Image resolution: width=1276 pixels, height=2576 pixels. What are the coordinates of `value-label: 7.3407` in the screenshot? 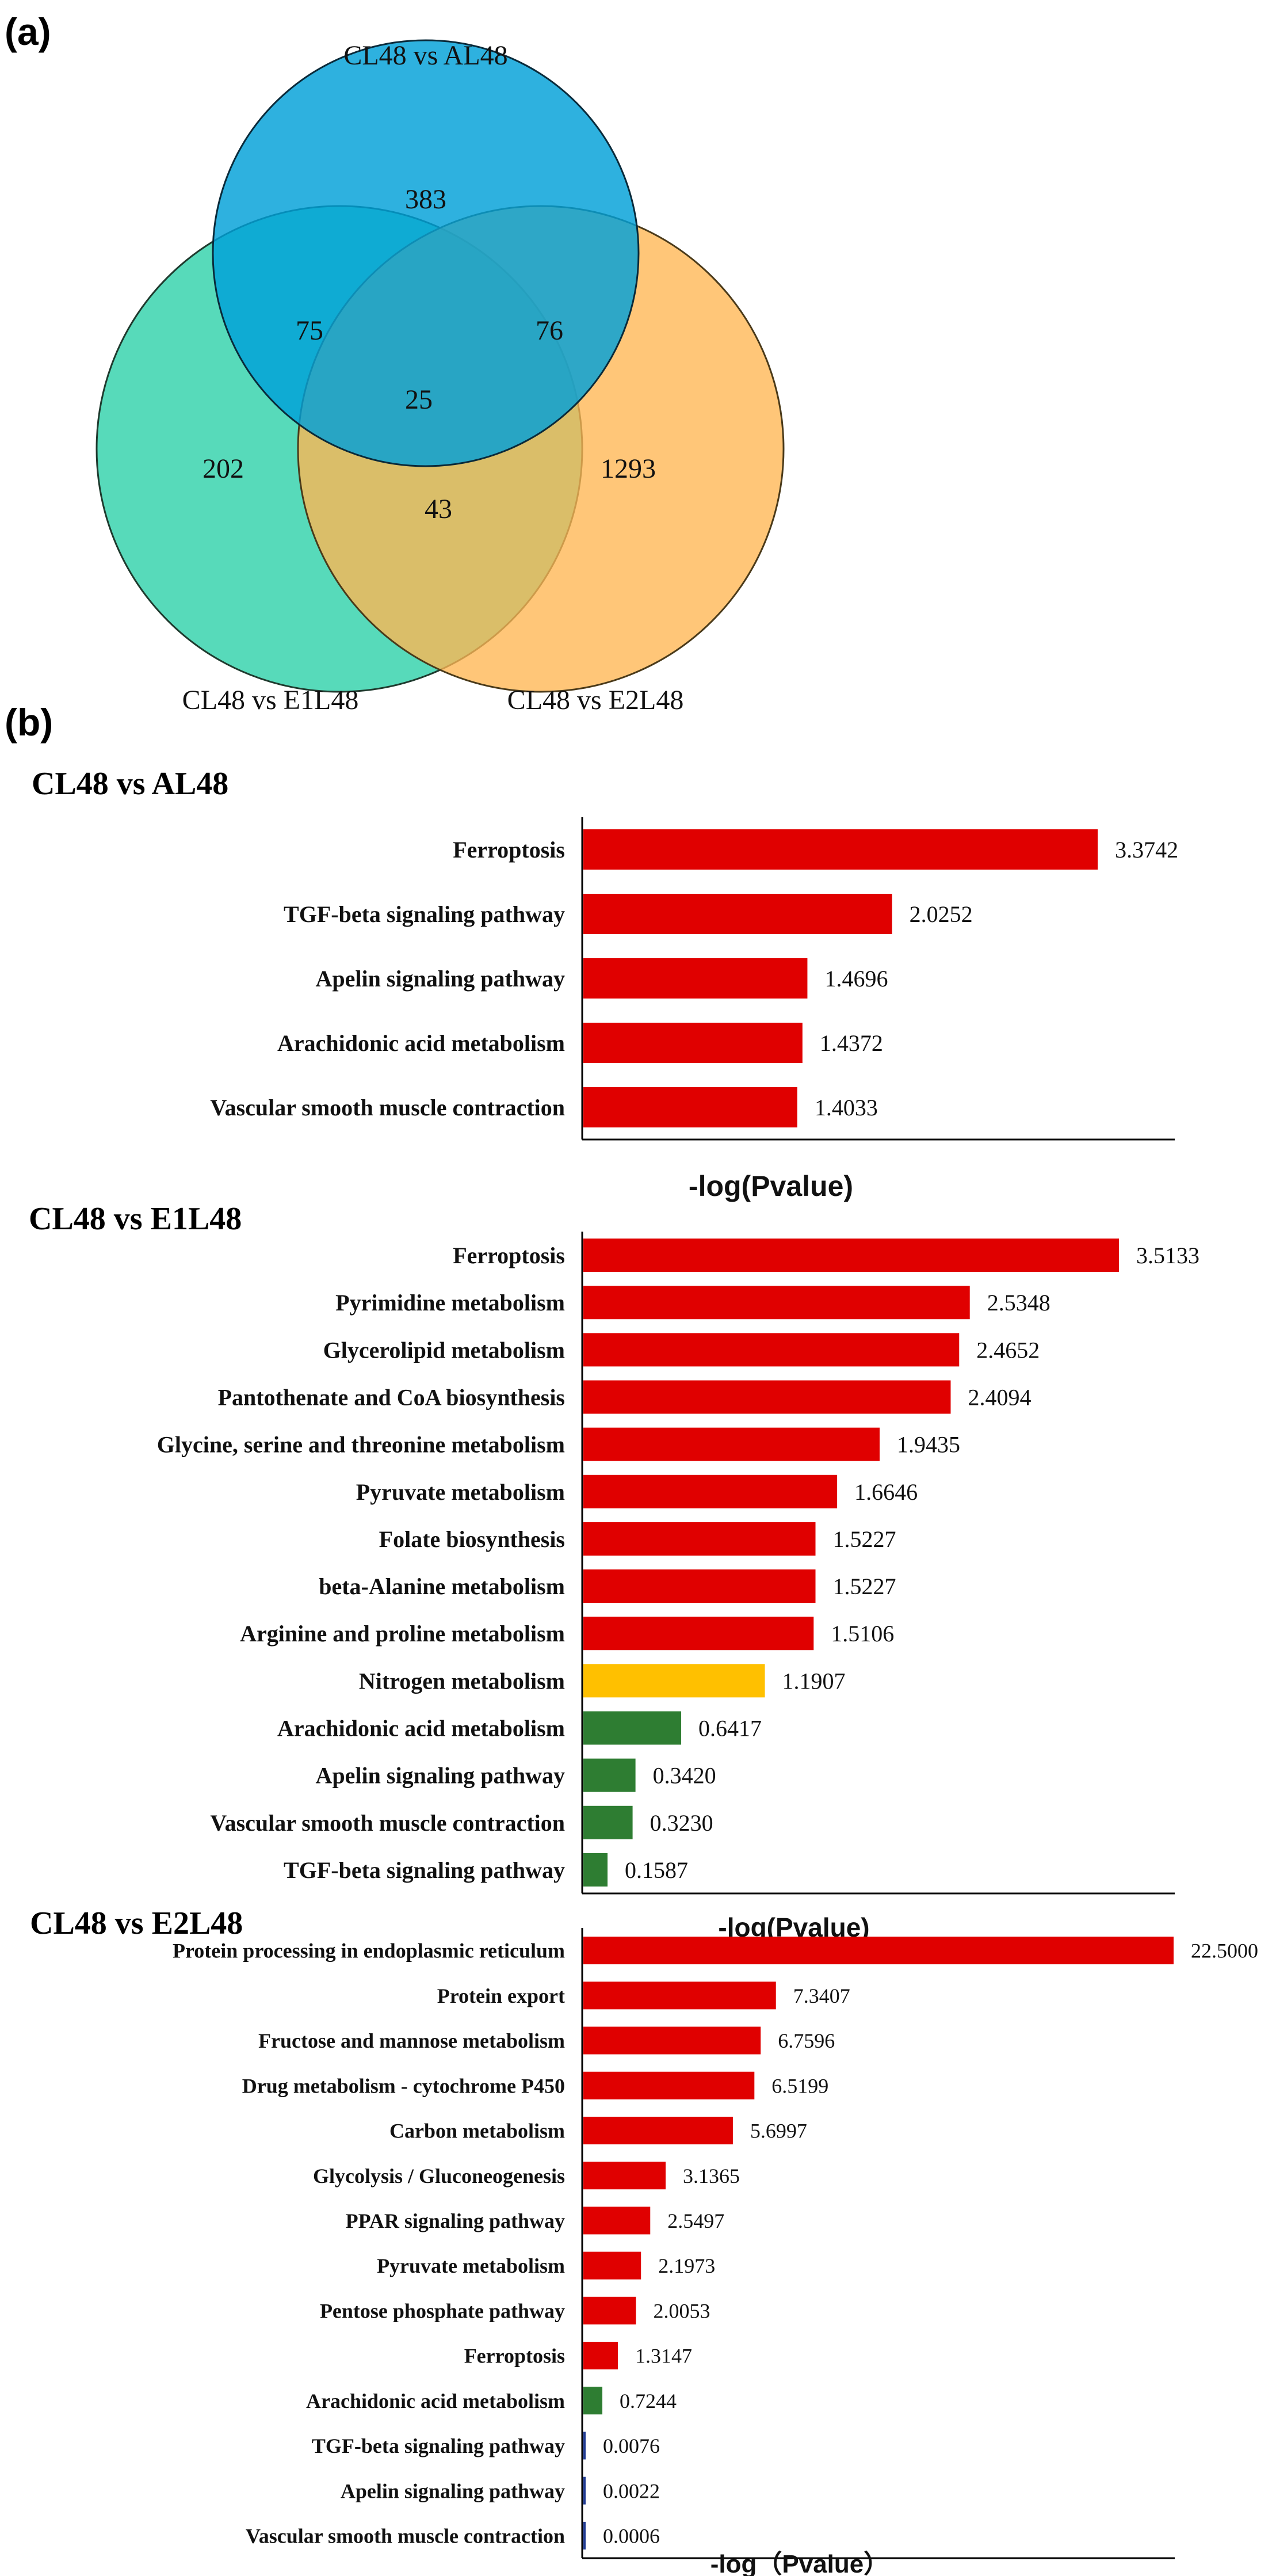 It's located at (821, 1995).